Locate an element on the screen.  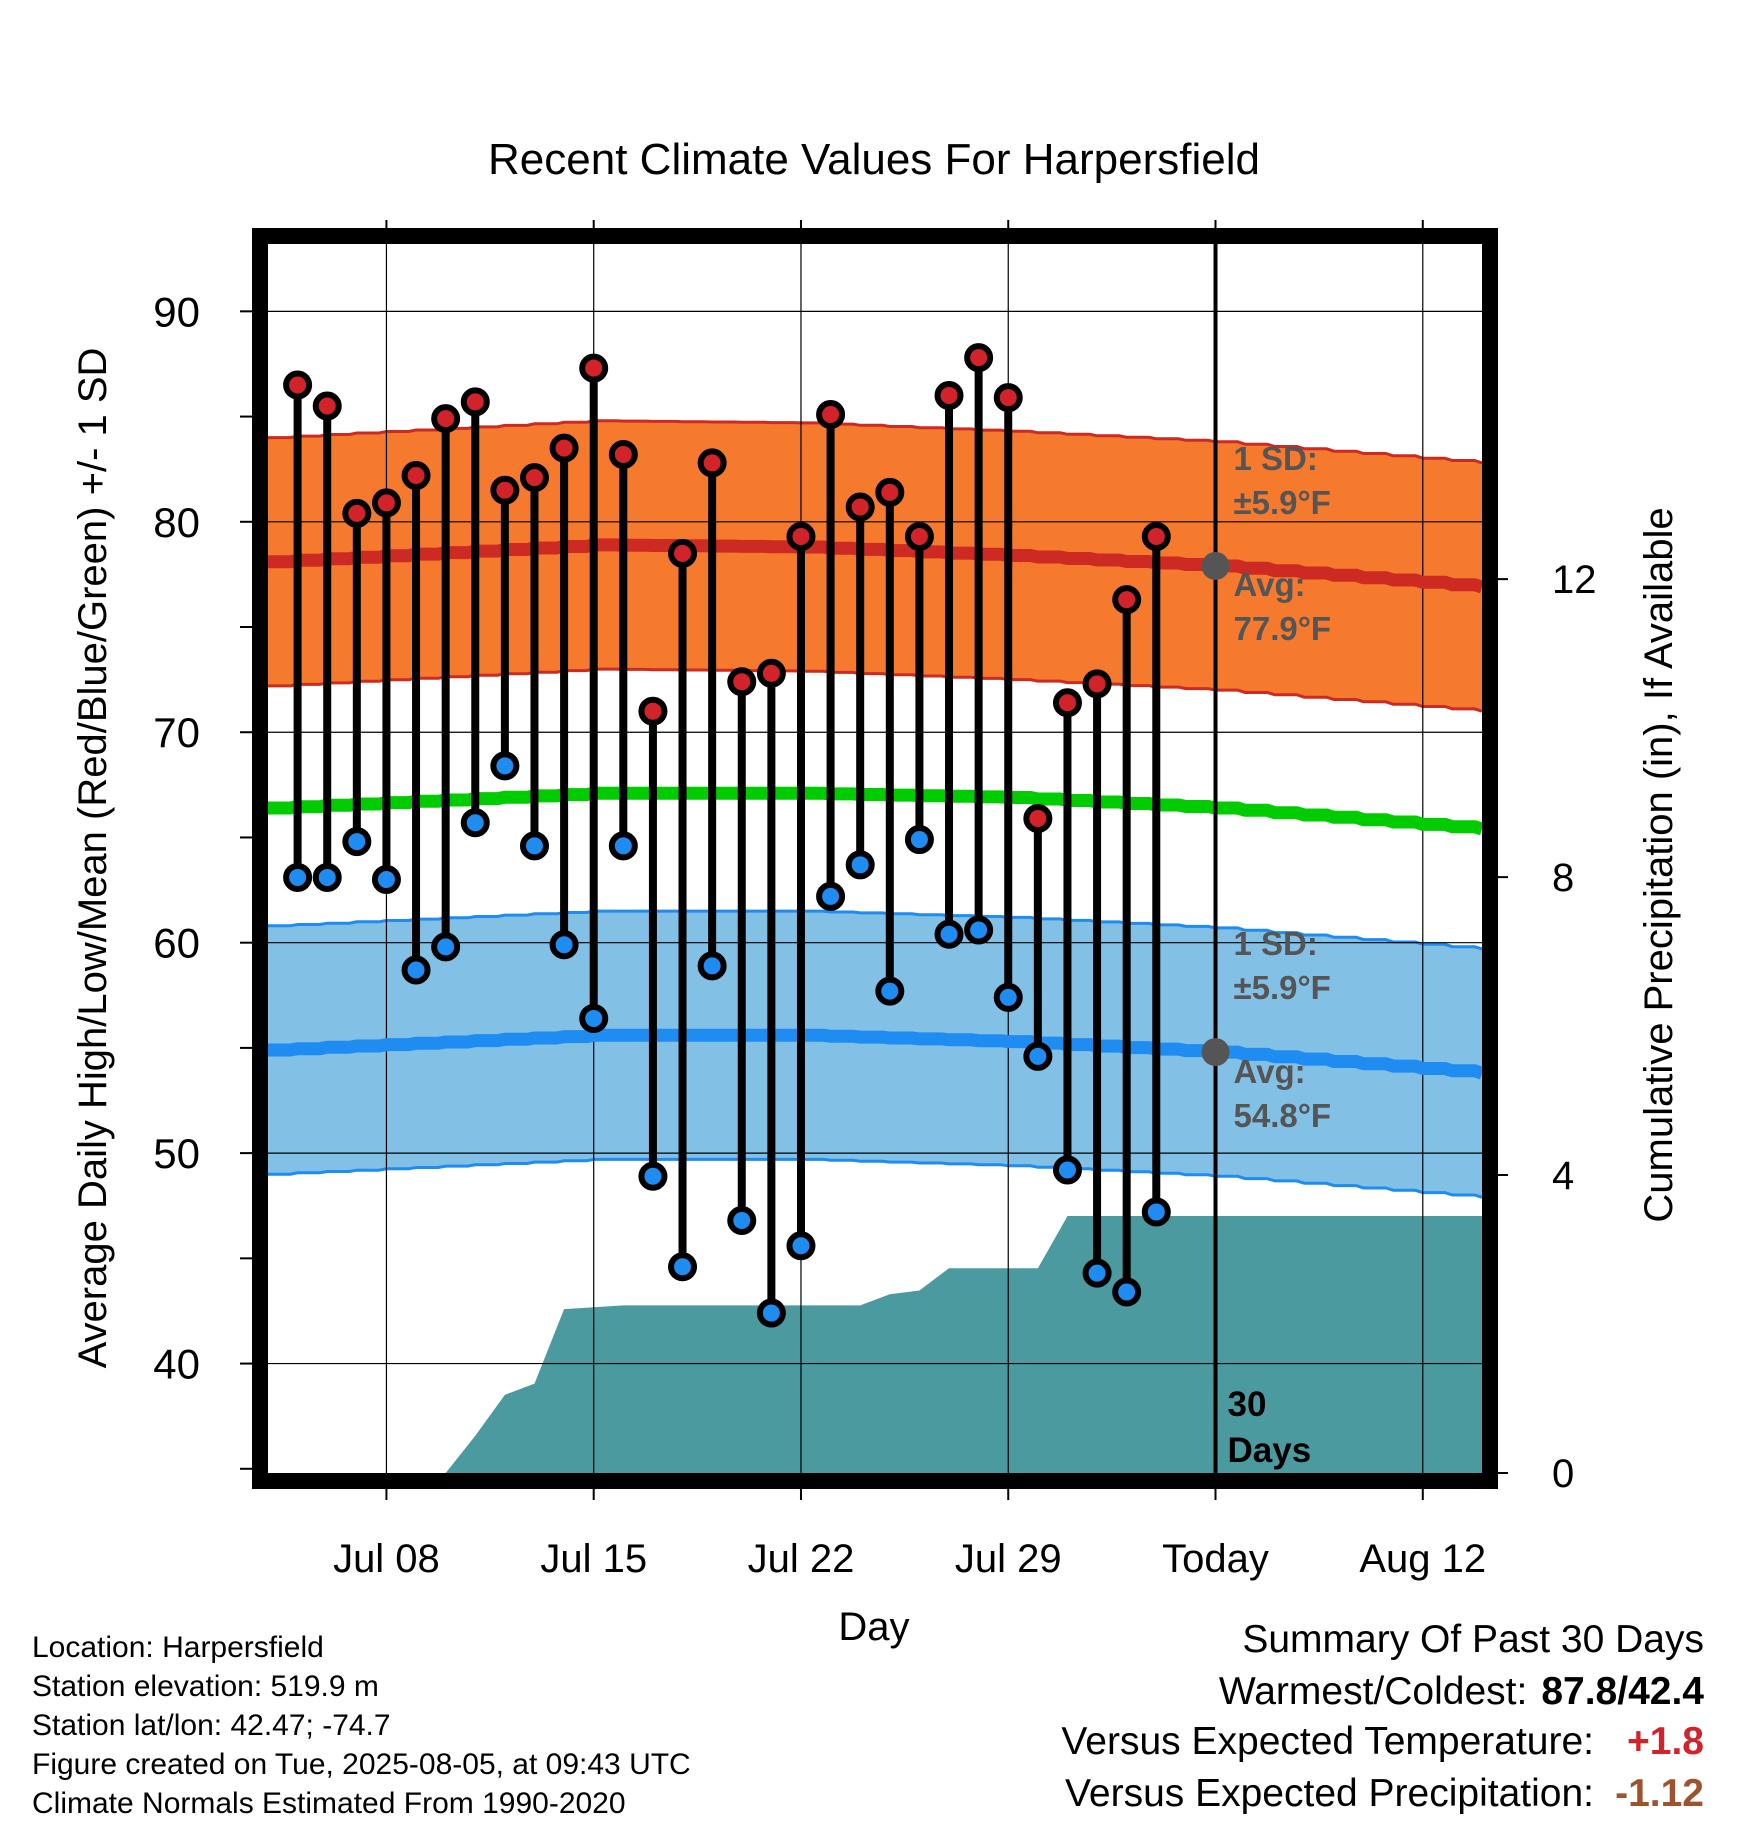
elevation-text: Station elevation: 519.9 m is located at coordinates (205, 1686).